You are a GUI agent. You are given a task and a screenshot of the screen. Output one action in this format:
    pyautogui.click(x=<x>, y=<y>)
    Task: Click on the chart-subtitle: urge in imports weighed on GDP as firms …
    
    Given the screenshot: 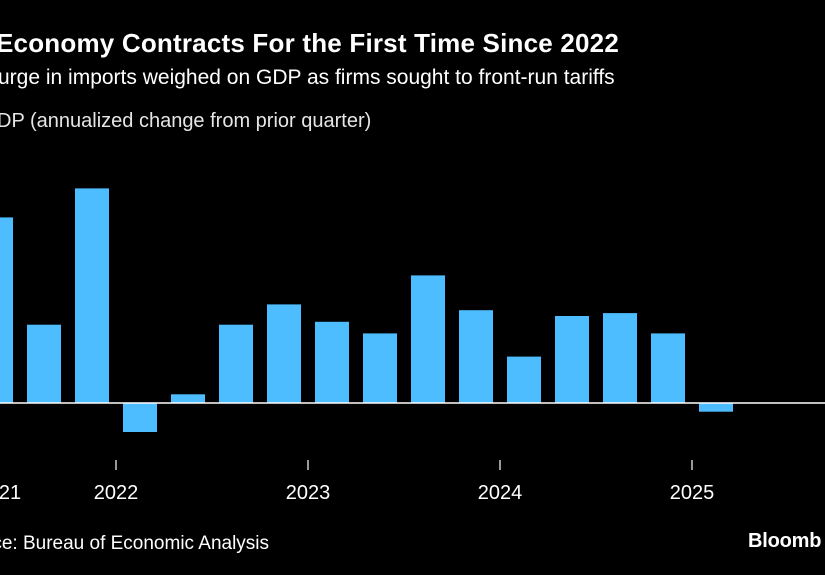 What is the action you would take?
    pyautogui.click(x=307, y=77)
    